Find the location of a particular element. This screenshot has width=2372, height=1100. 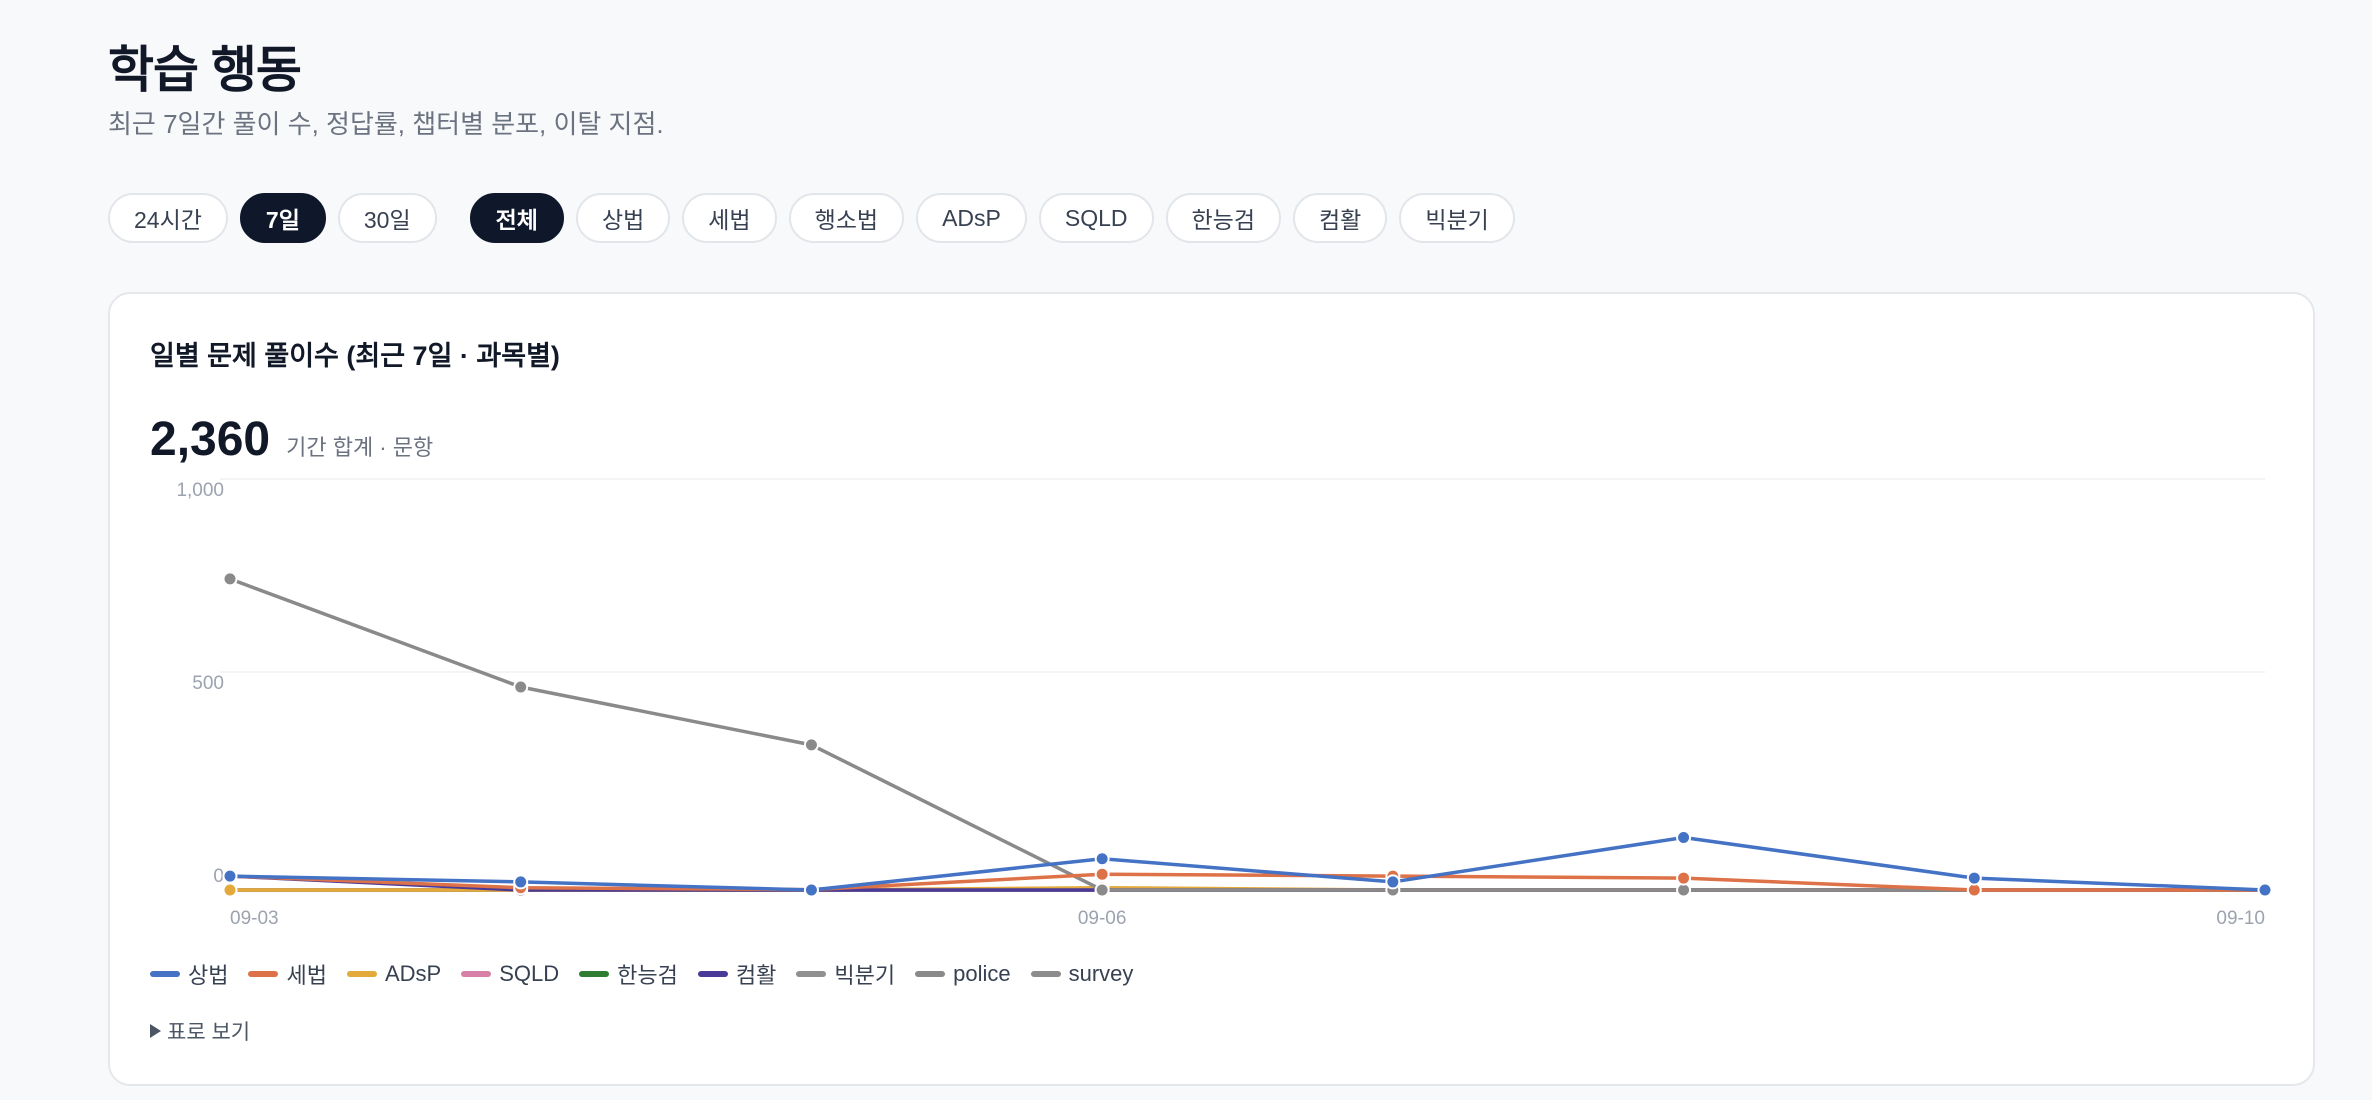

disclosure-triangle-icon is located at coordinates (155, 1031).